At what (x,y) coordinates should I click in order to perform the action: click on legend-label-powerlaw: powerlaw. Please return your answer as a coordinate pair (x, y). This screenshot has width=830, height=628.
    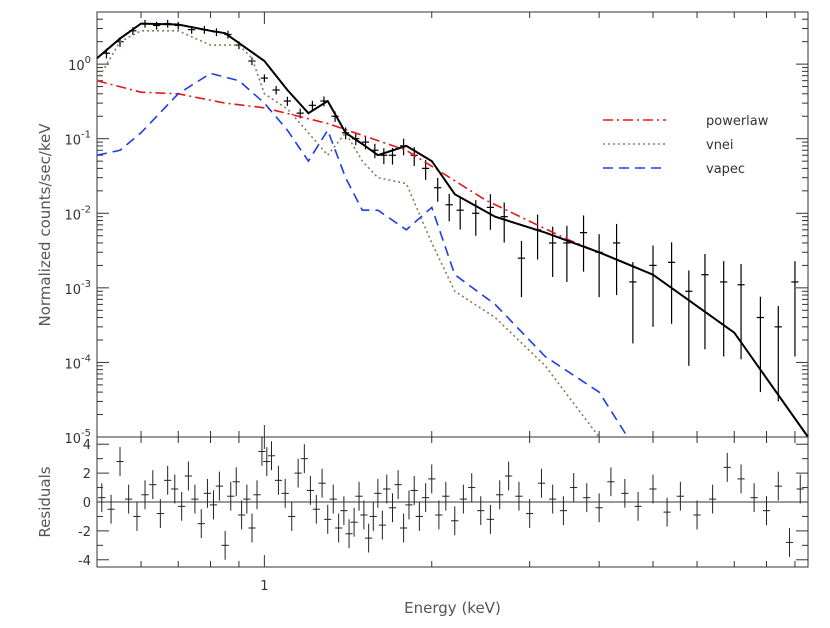
    Looking at the image, I should click on (737, 121).